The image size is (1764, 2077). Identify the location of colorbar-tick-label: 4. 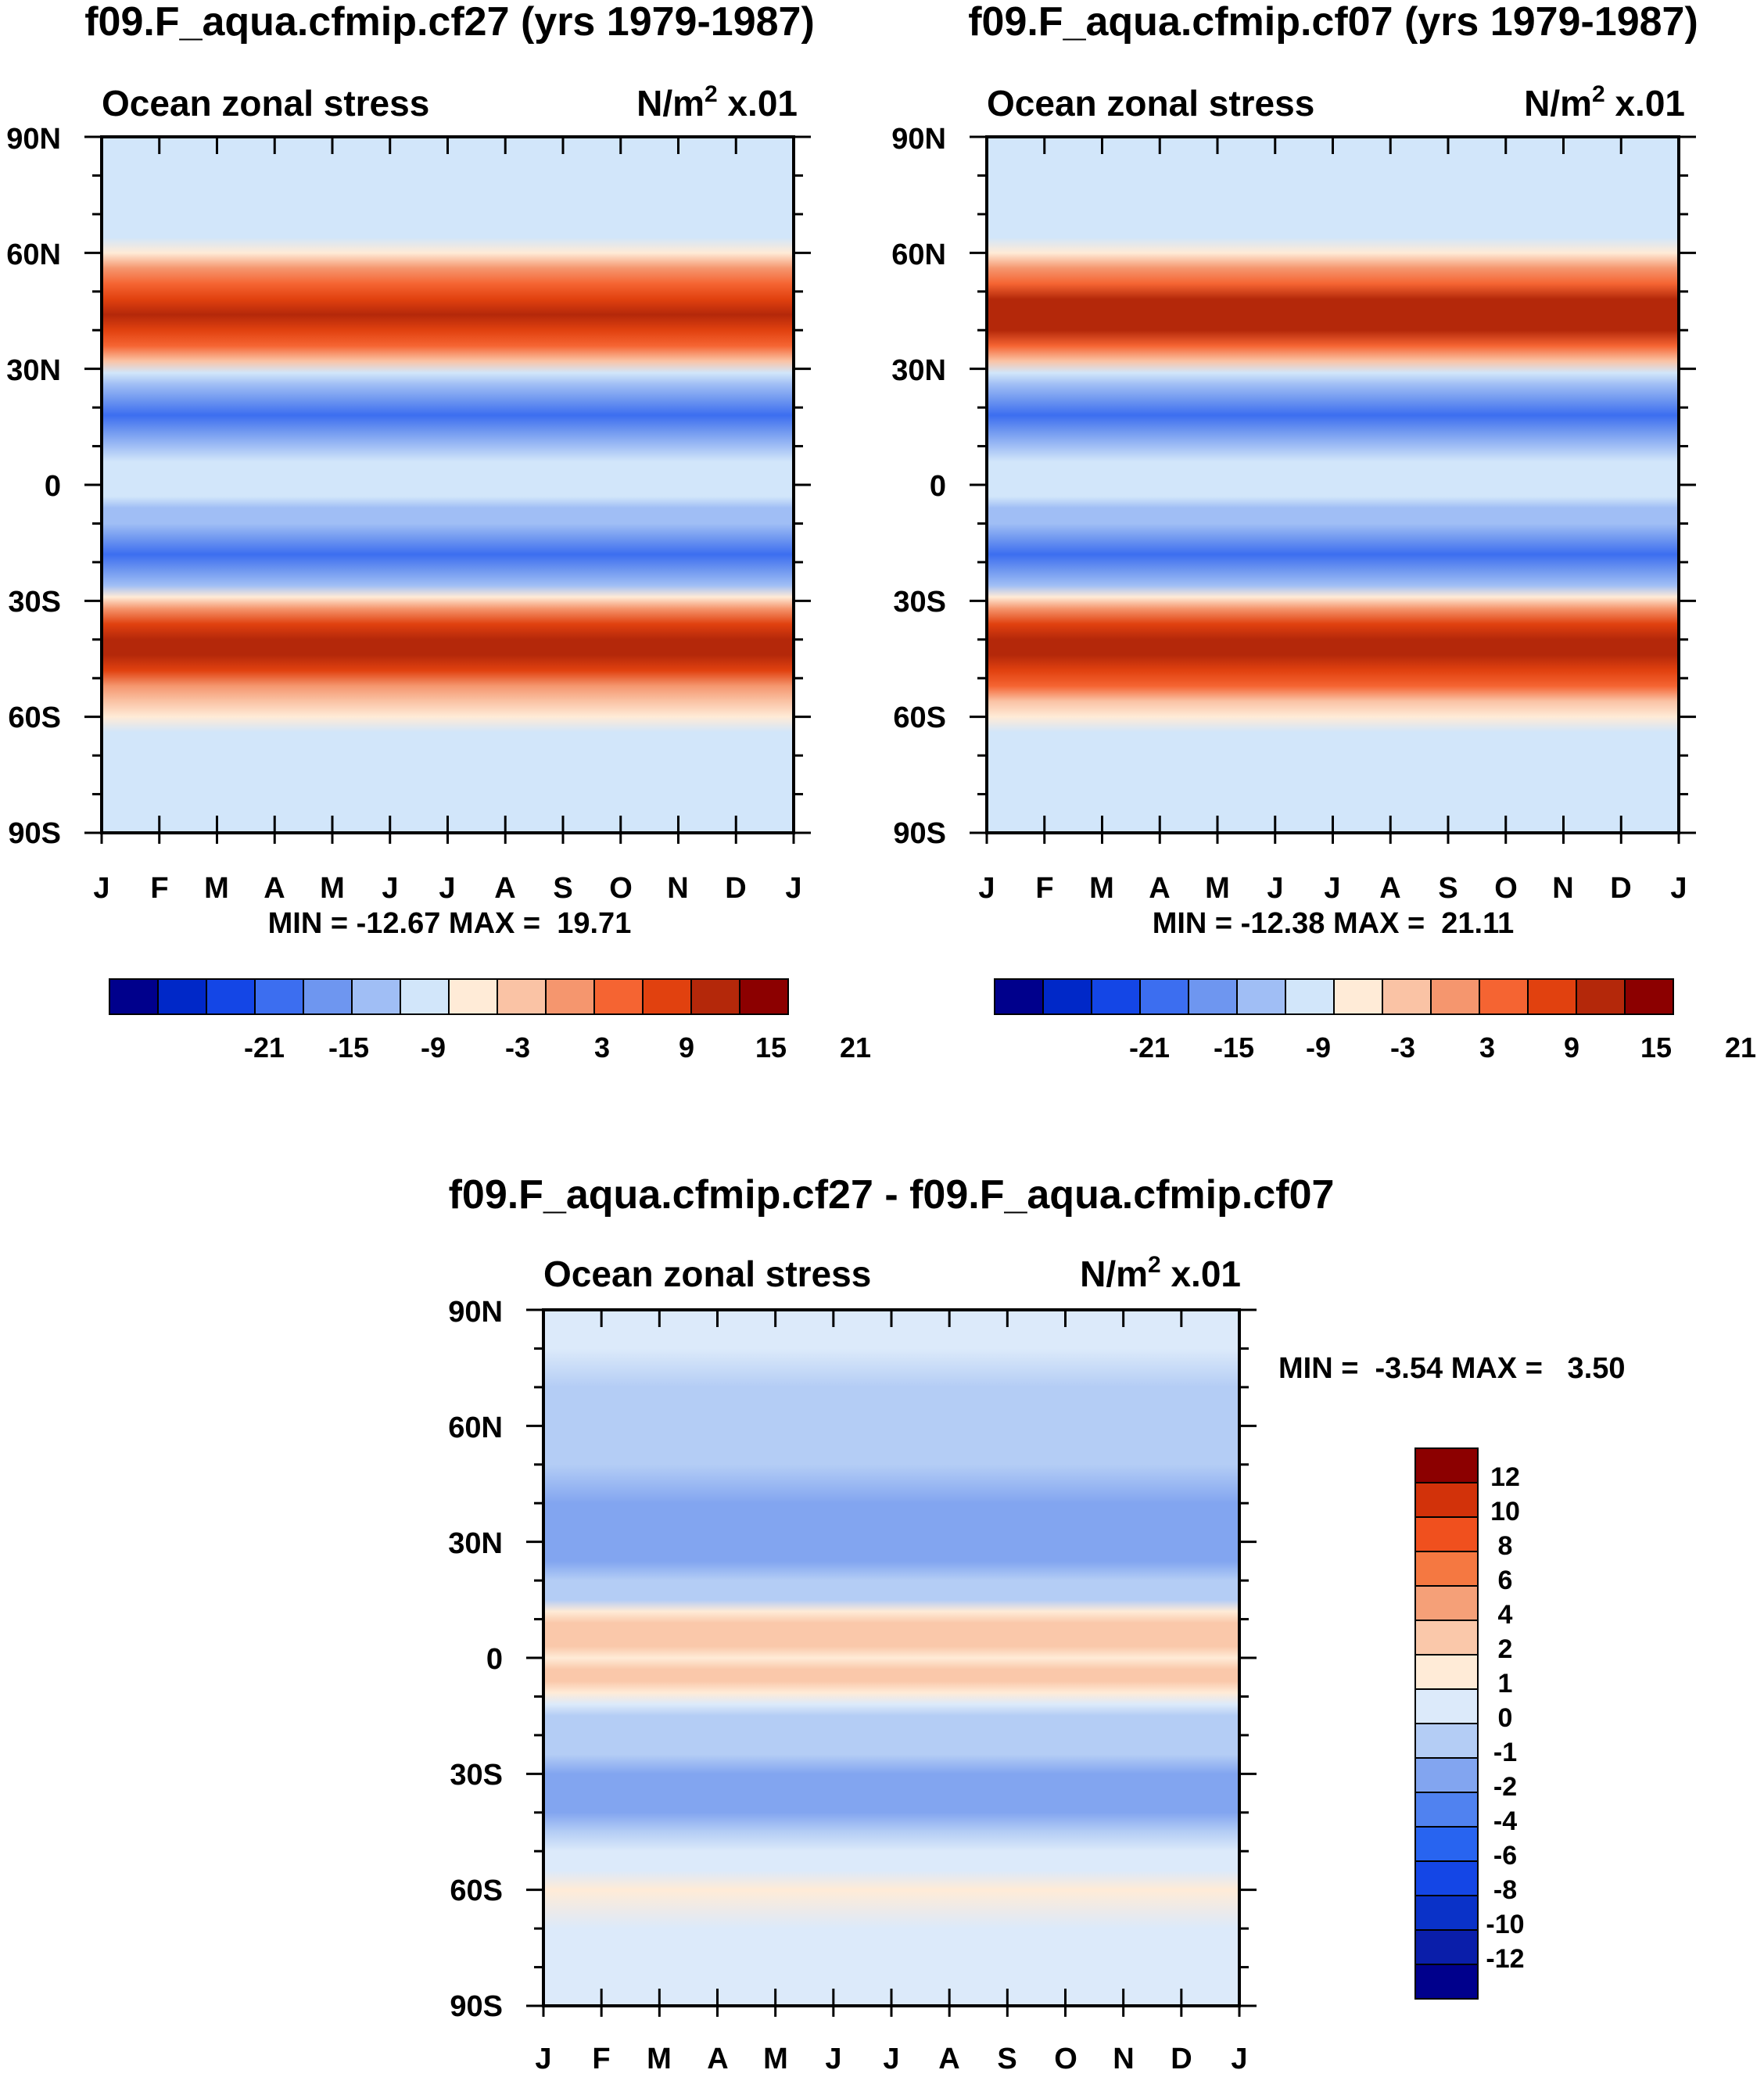
(1505, 1615).